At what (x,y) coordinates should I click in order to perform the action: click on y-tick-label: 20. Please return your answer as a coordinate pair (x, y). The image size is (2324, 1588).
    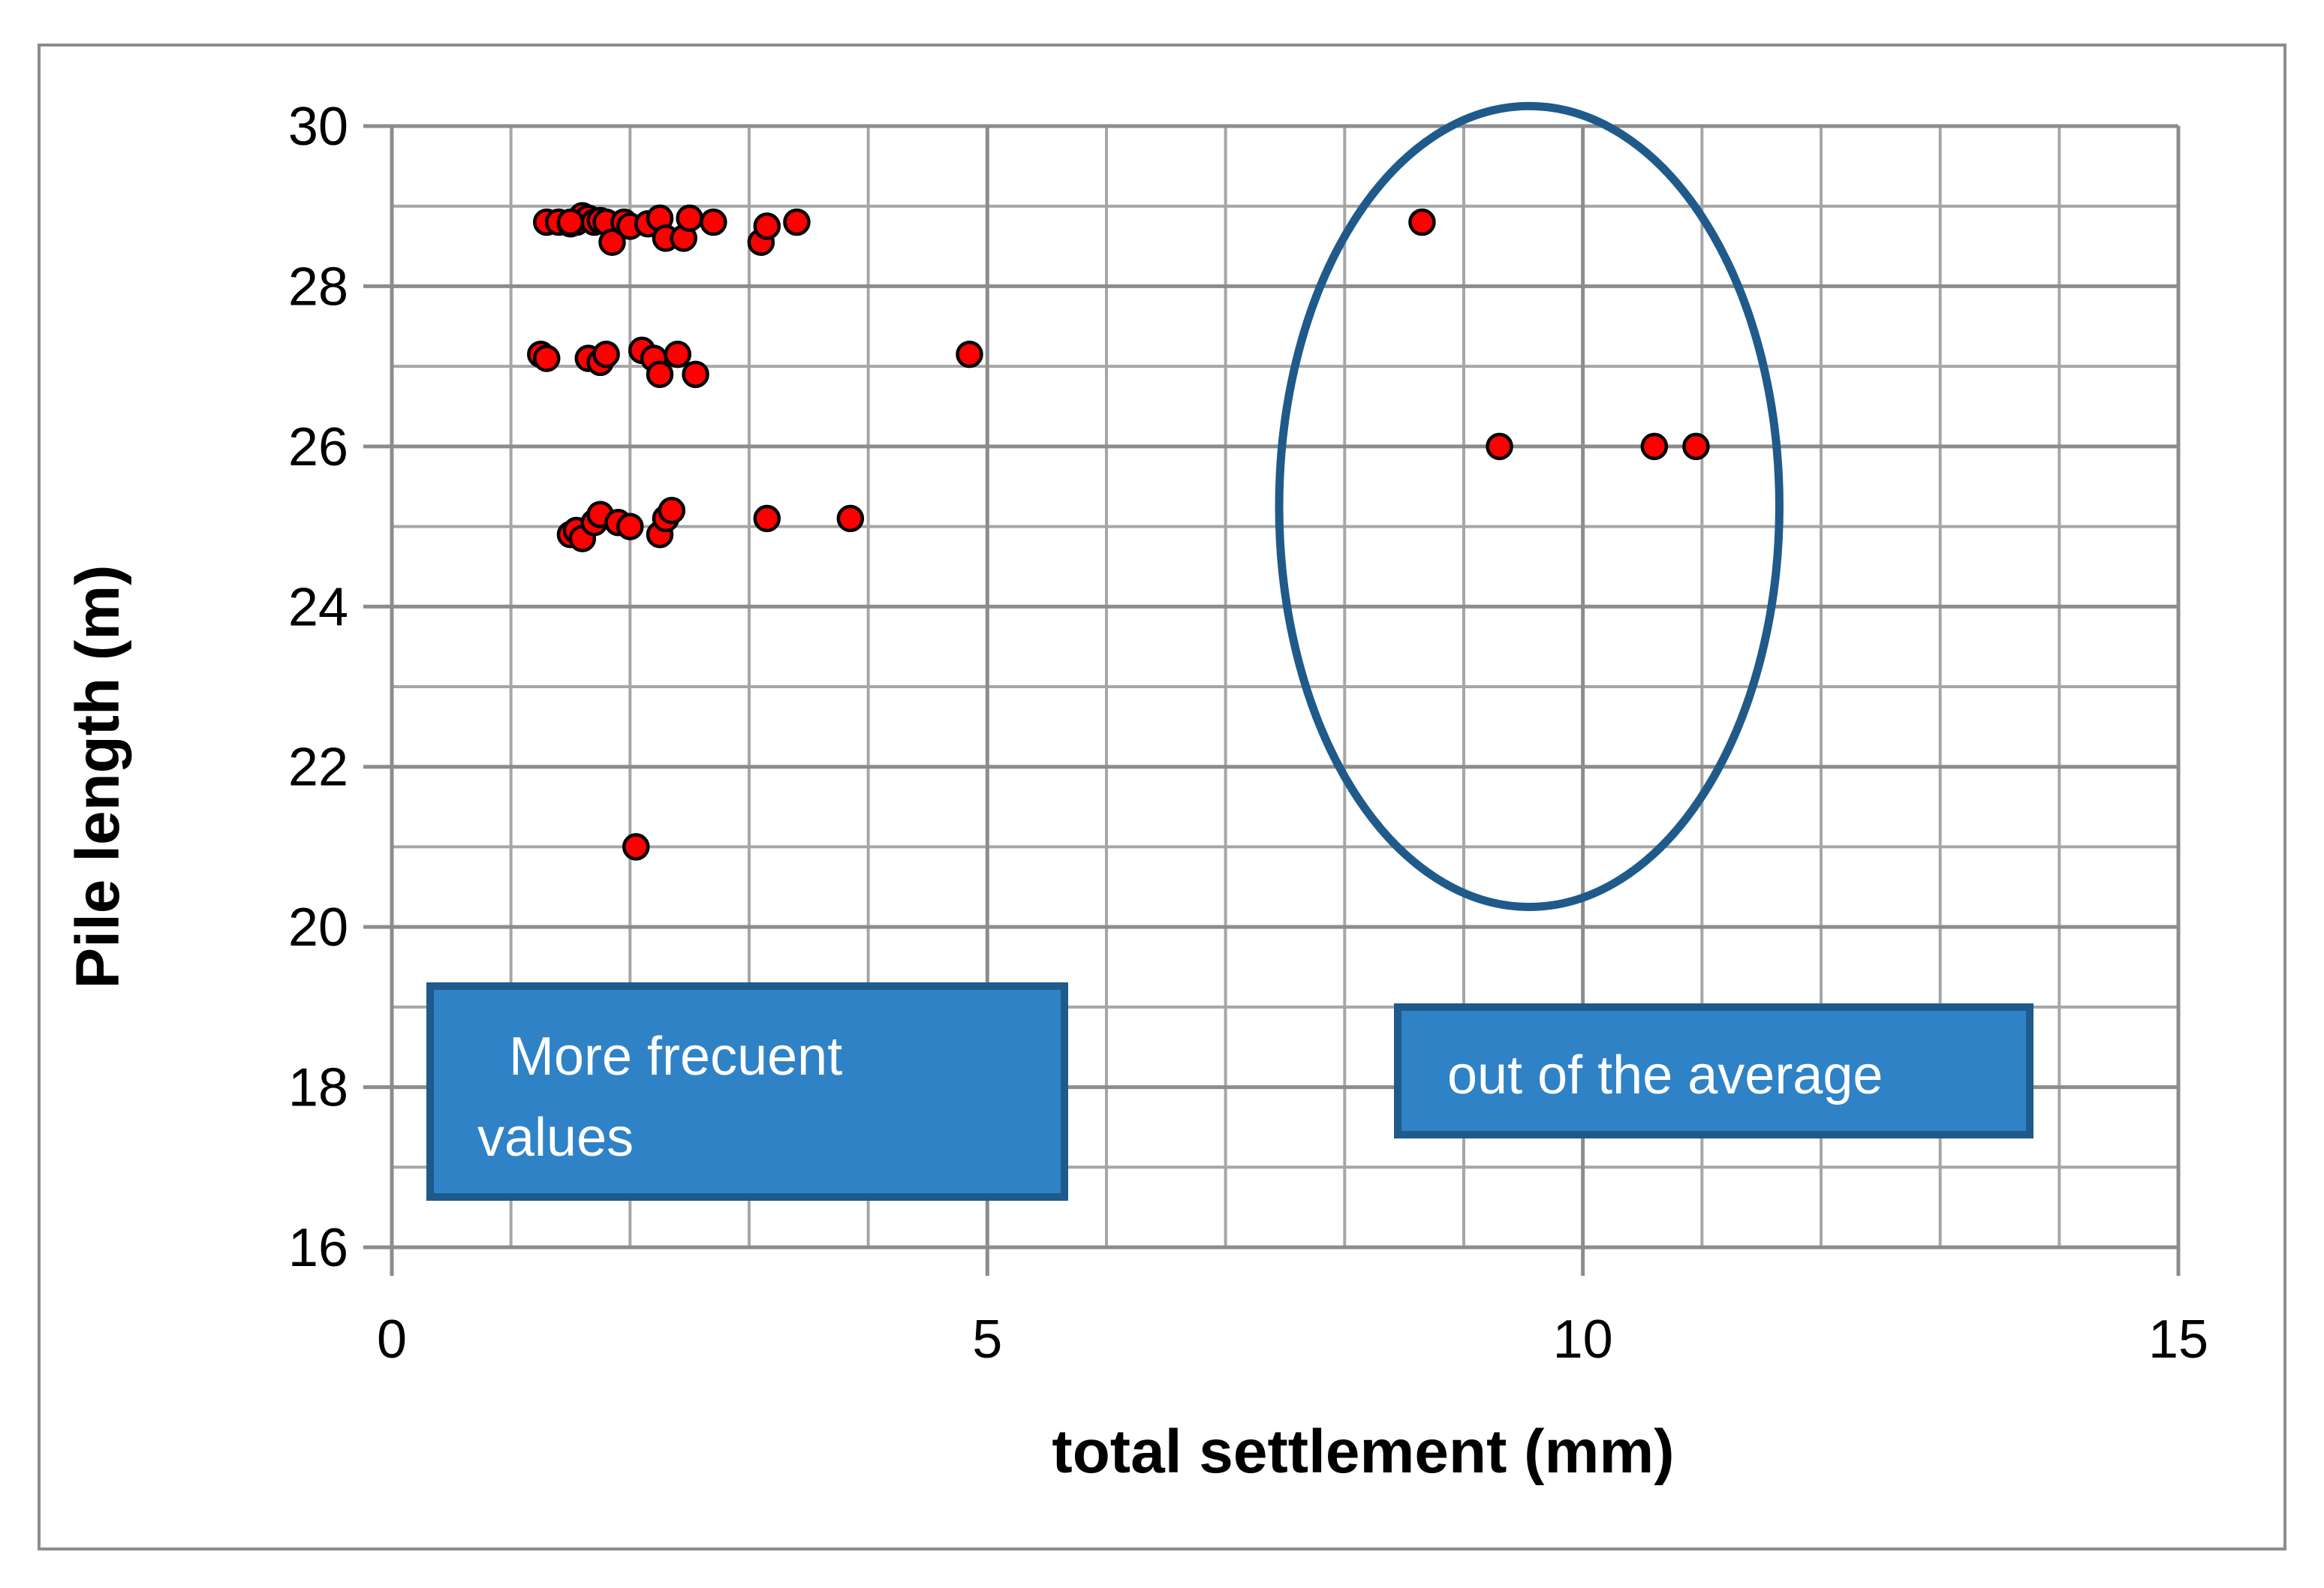
    Looking at the image, I should click on (318, 928).